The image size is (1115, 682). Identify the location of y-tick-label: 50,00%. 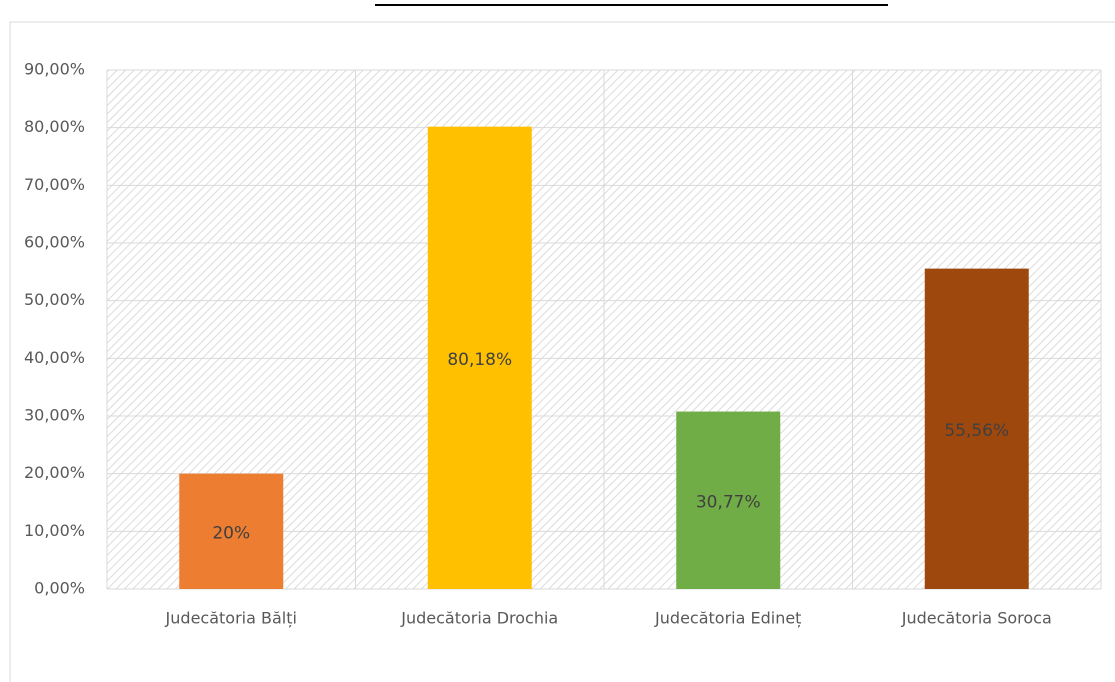
(54, 299).